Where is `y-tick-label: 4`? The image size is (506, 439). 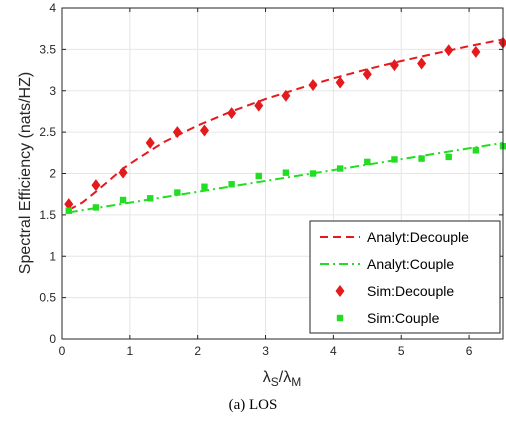
y-tick-label: 4 is located at coordinates (52, 8).